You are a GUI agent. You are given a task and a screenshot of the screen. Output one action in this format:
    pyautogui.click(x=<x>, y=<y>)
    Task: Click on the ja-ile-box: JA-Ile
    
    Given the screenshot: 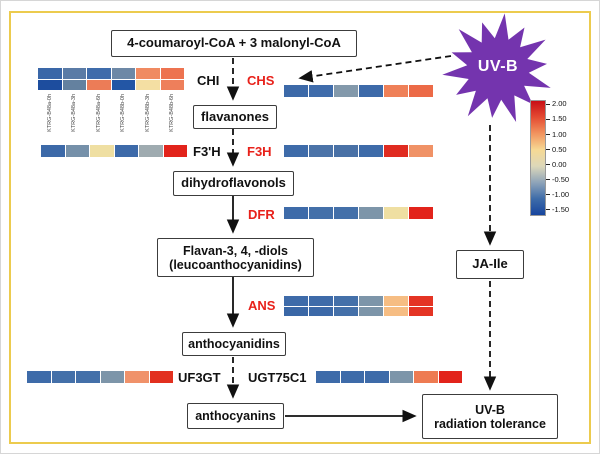 What is the action you would take?
    pyautogui.click(x=490, y=264)
    